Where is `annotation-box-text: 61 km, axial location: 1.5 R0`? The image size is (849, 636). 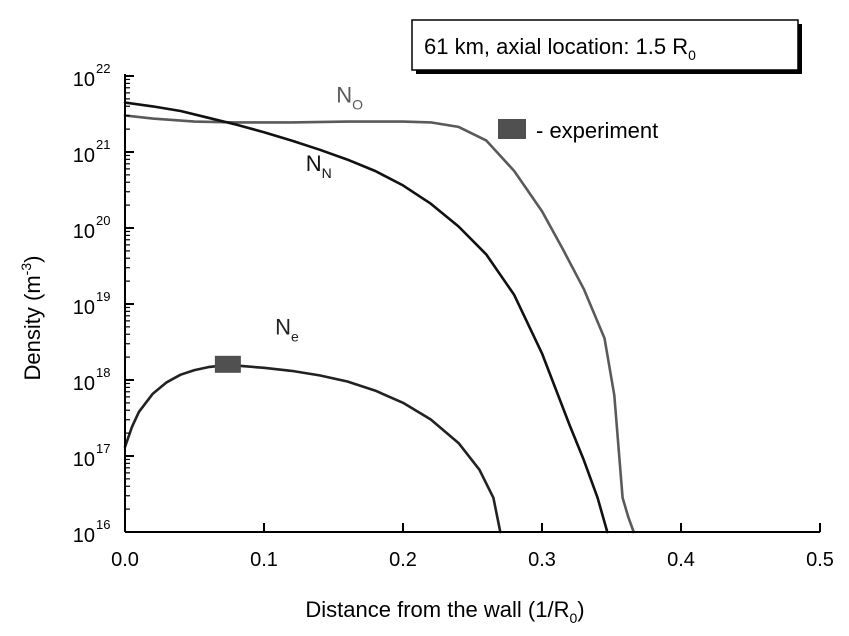 annotation-box-text: 61 km, axial location: 1.5 R0 is located at coordinates (560, 48).